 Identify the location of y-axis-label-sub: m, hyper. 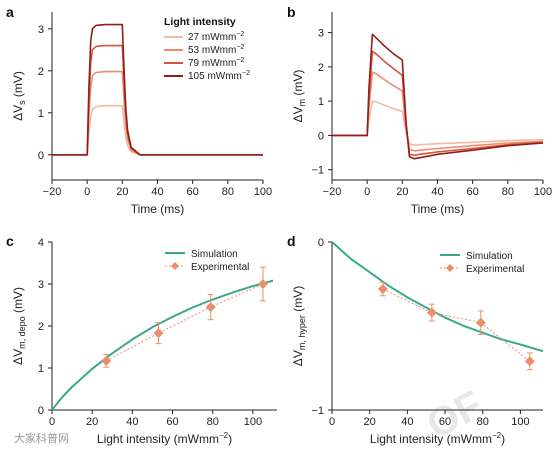
(302, 332).